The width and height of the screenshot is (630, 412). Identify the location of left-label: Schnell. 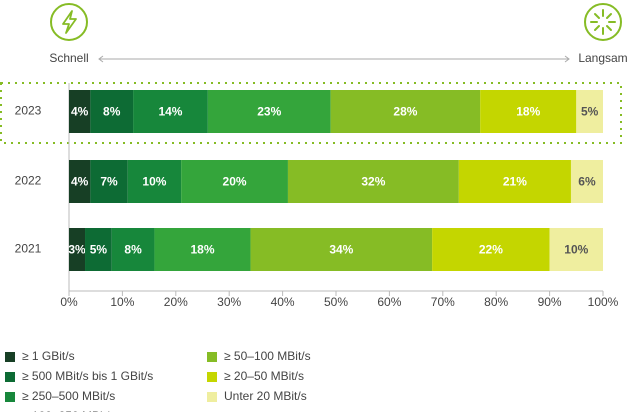
(68, 58).